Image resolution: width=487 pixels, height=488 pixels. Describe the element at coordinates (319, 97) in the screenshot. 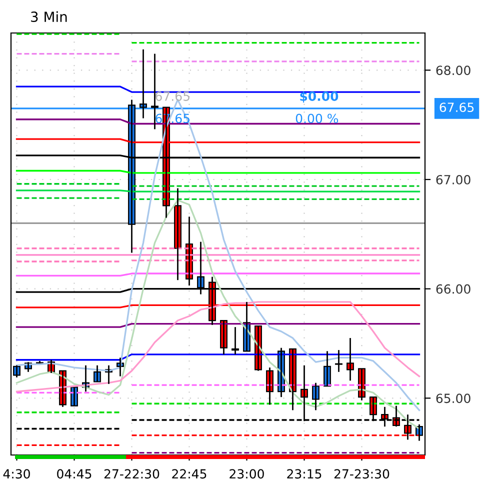

I see `annotation: $0.00` at that location.